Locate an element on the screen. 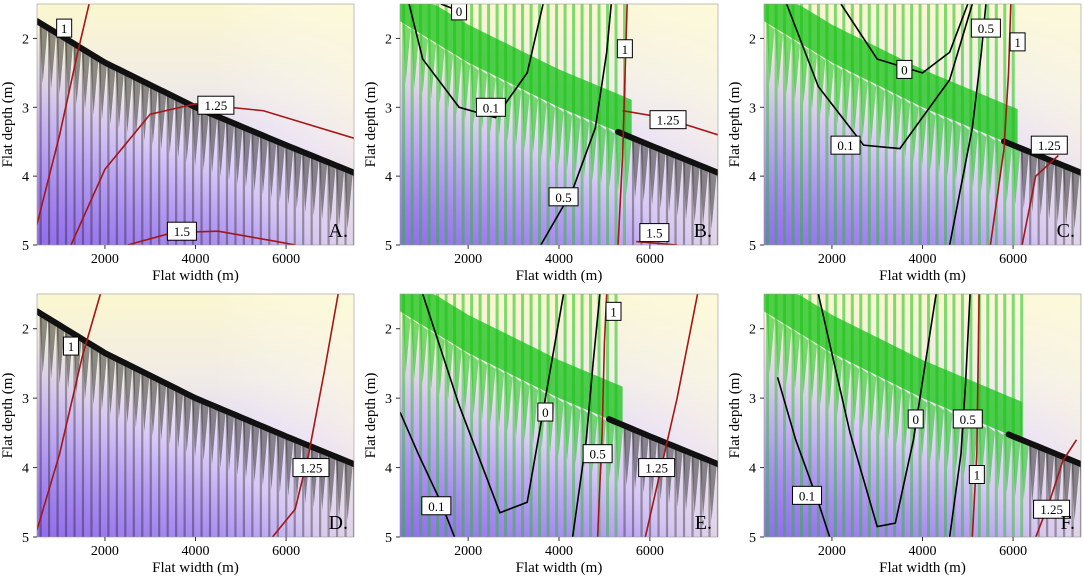  contour-label-text: 1.25 is located at coordinates (668, 120).